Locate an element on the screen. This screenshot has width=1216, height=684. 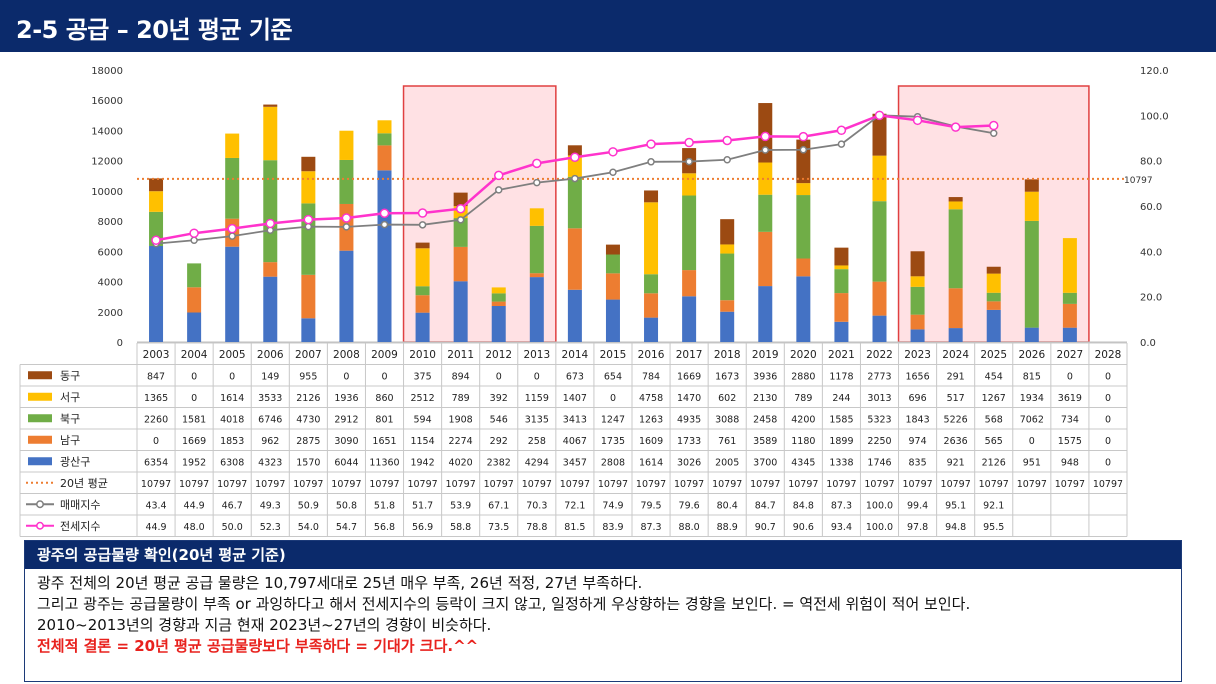
table-cell: 4323 is located at coordinates (270, 462).